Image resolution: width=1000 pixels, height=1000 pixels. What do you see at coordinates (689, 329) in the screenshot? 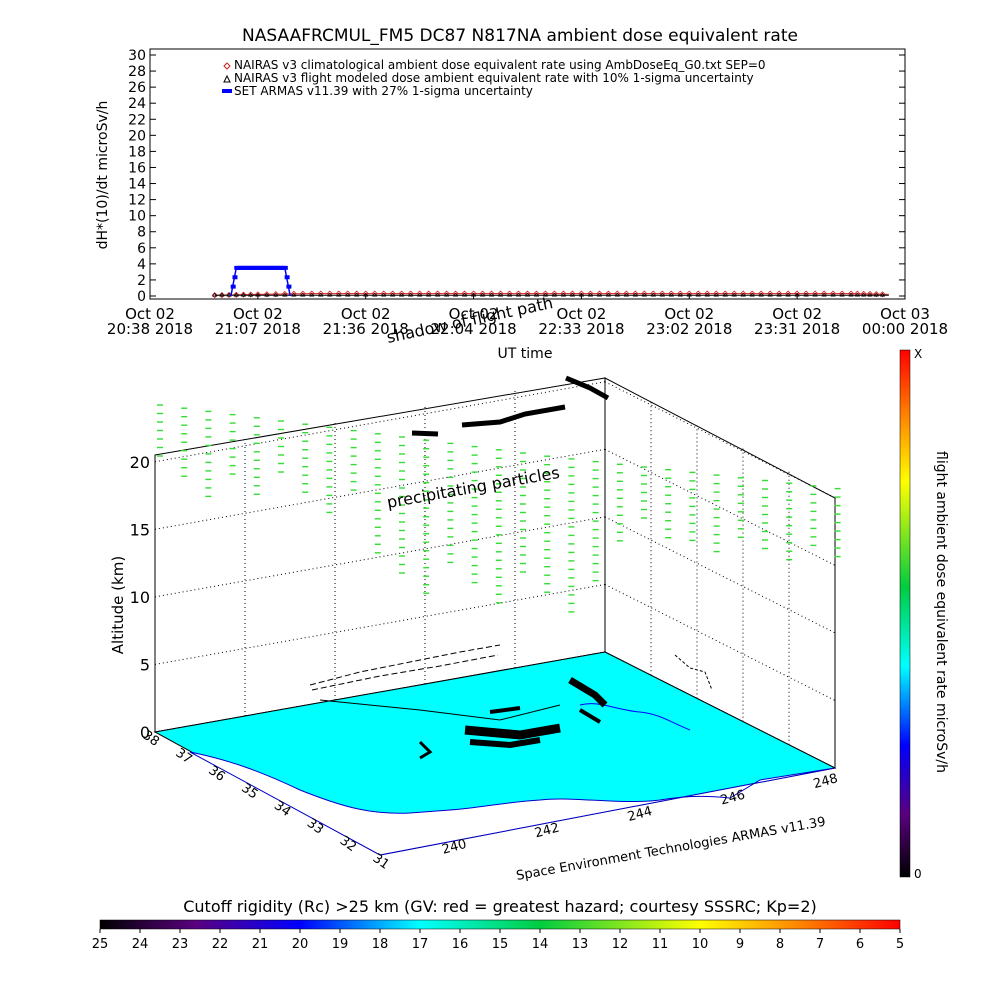
I see `x-tick-label-time: 23:02 2018` at bounding box center [689, 329].